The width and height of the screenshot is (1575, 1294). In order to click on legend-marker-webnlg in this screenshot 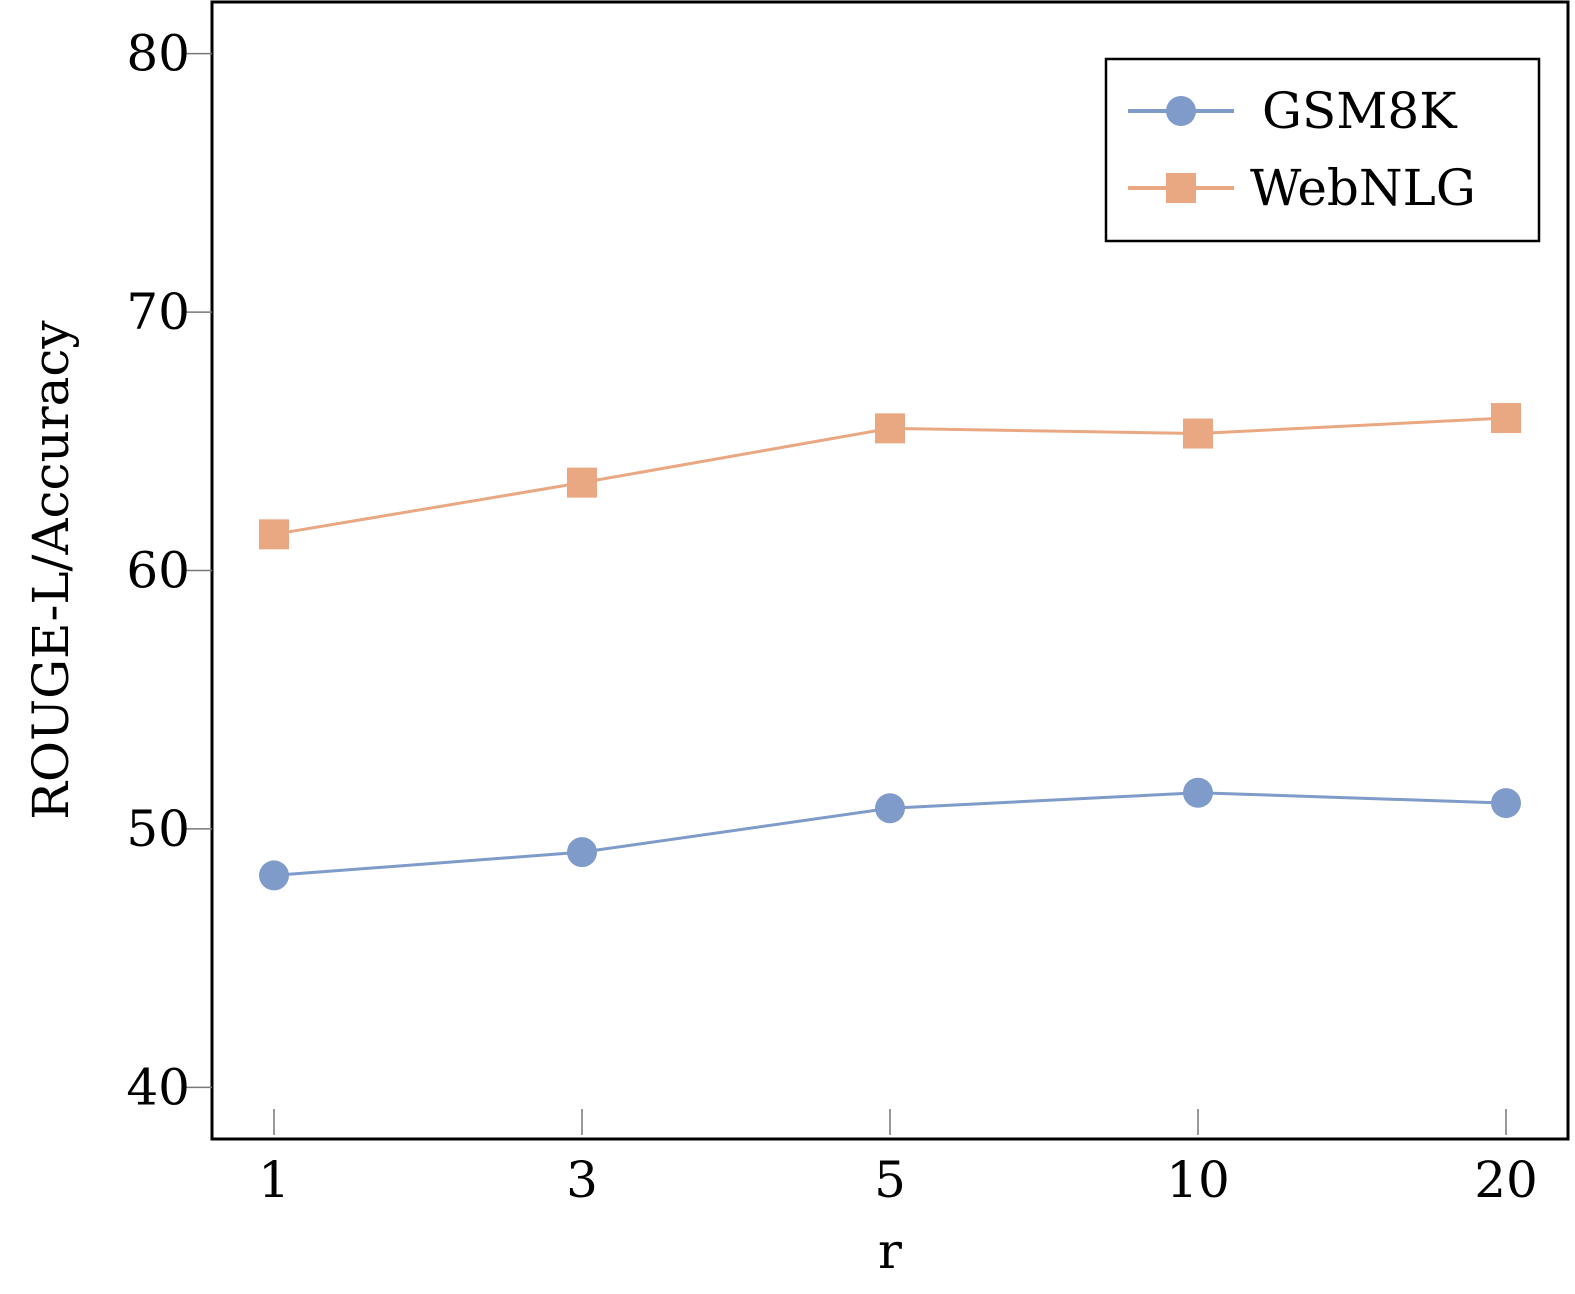, I will do `click(1181, 188)`.